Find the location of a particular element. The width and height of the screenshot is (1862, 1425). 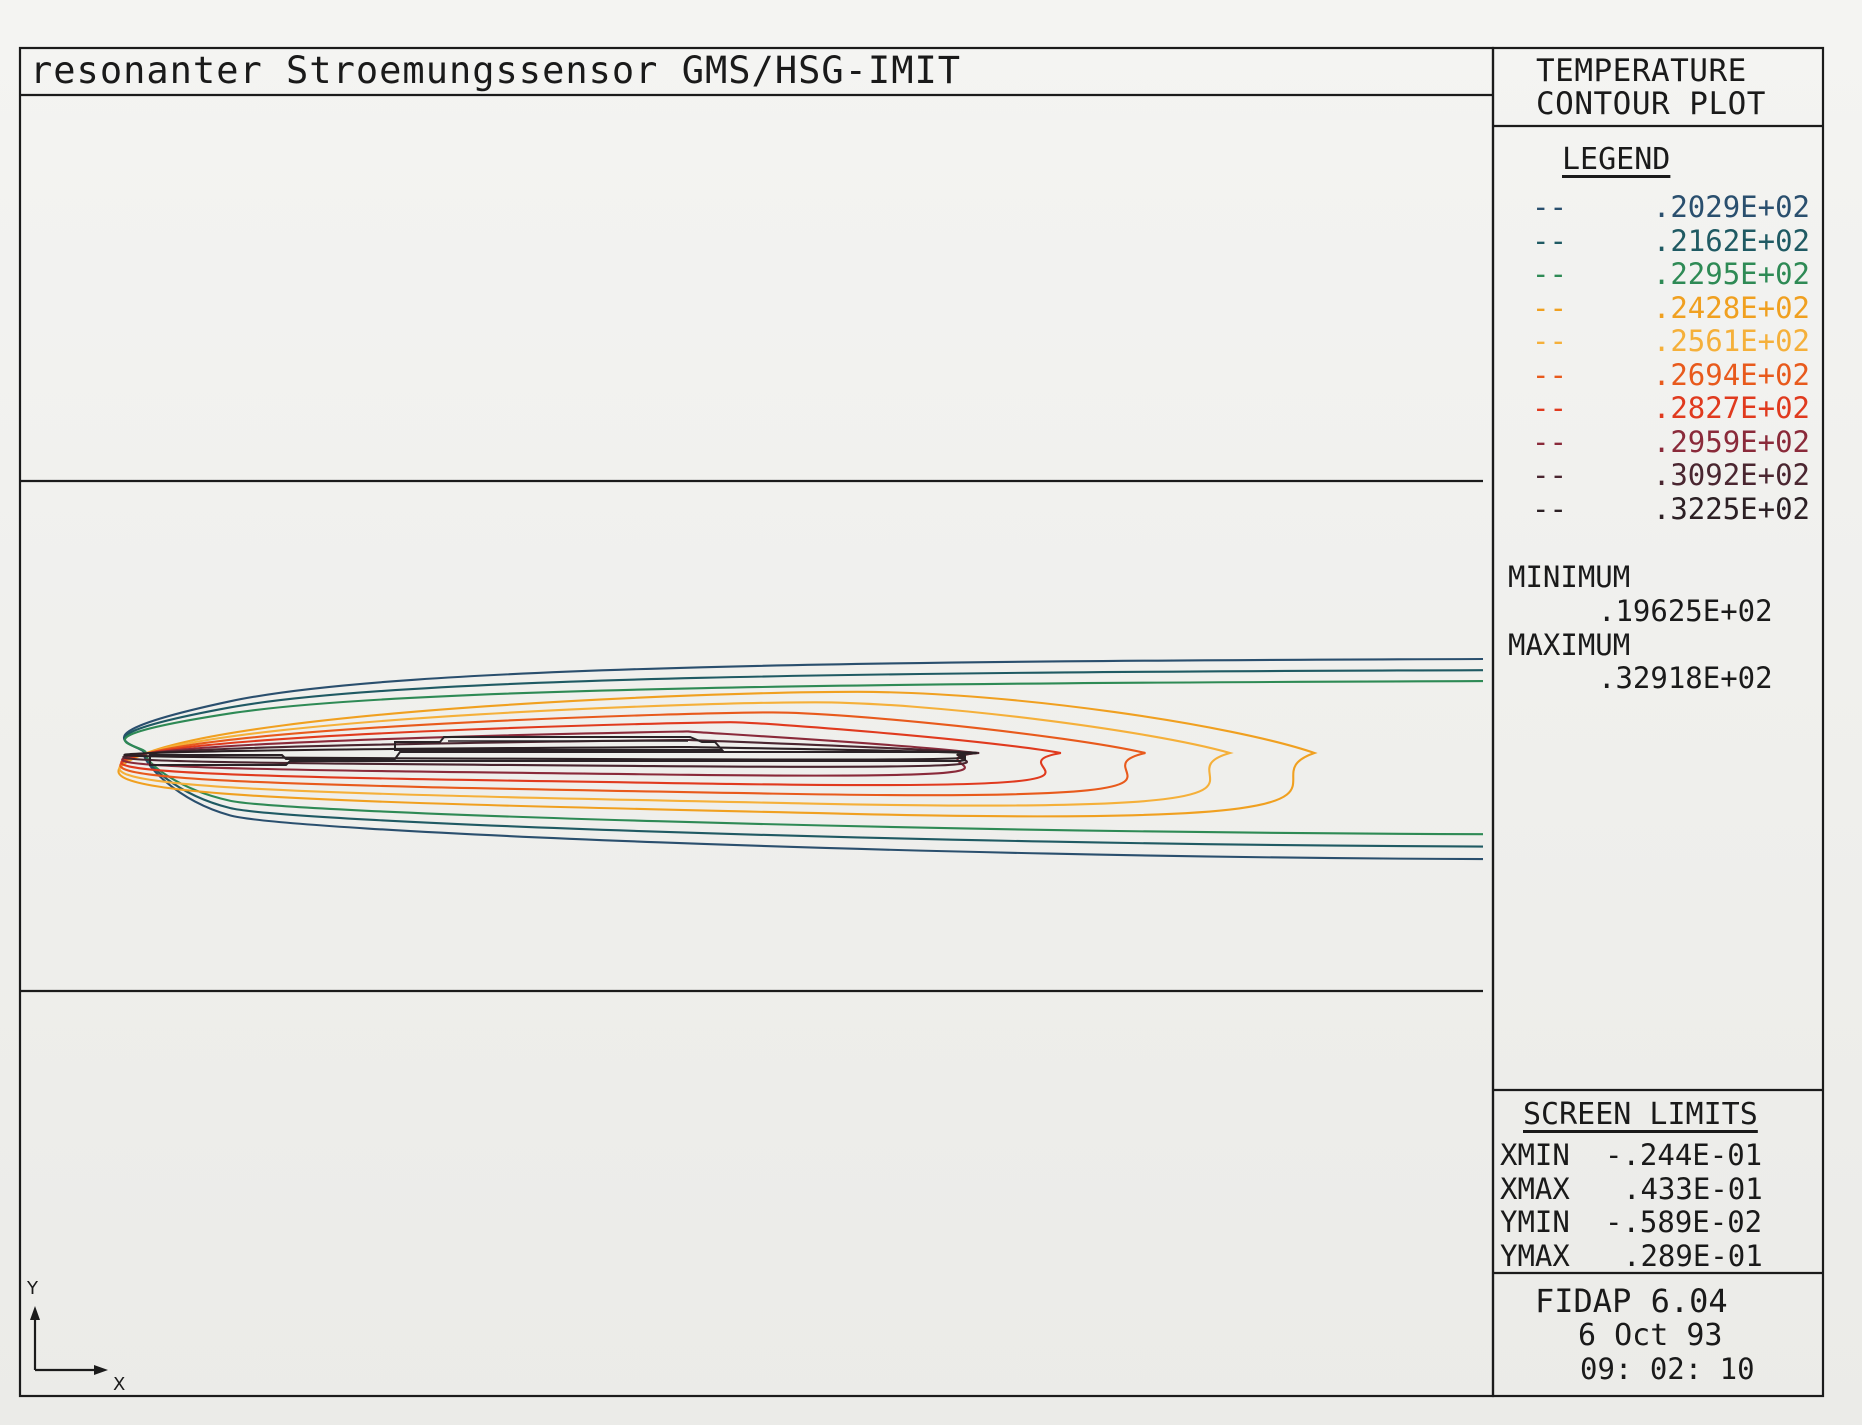

legend-heading: LEGEND is located at coordinates (1616, 159).